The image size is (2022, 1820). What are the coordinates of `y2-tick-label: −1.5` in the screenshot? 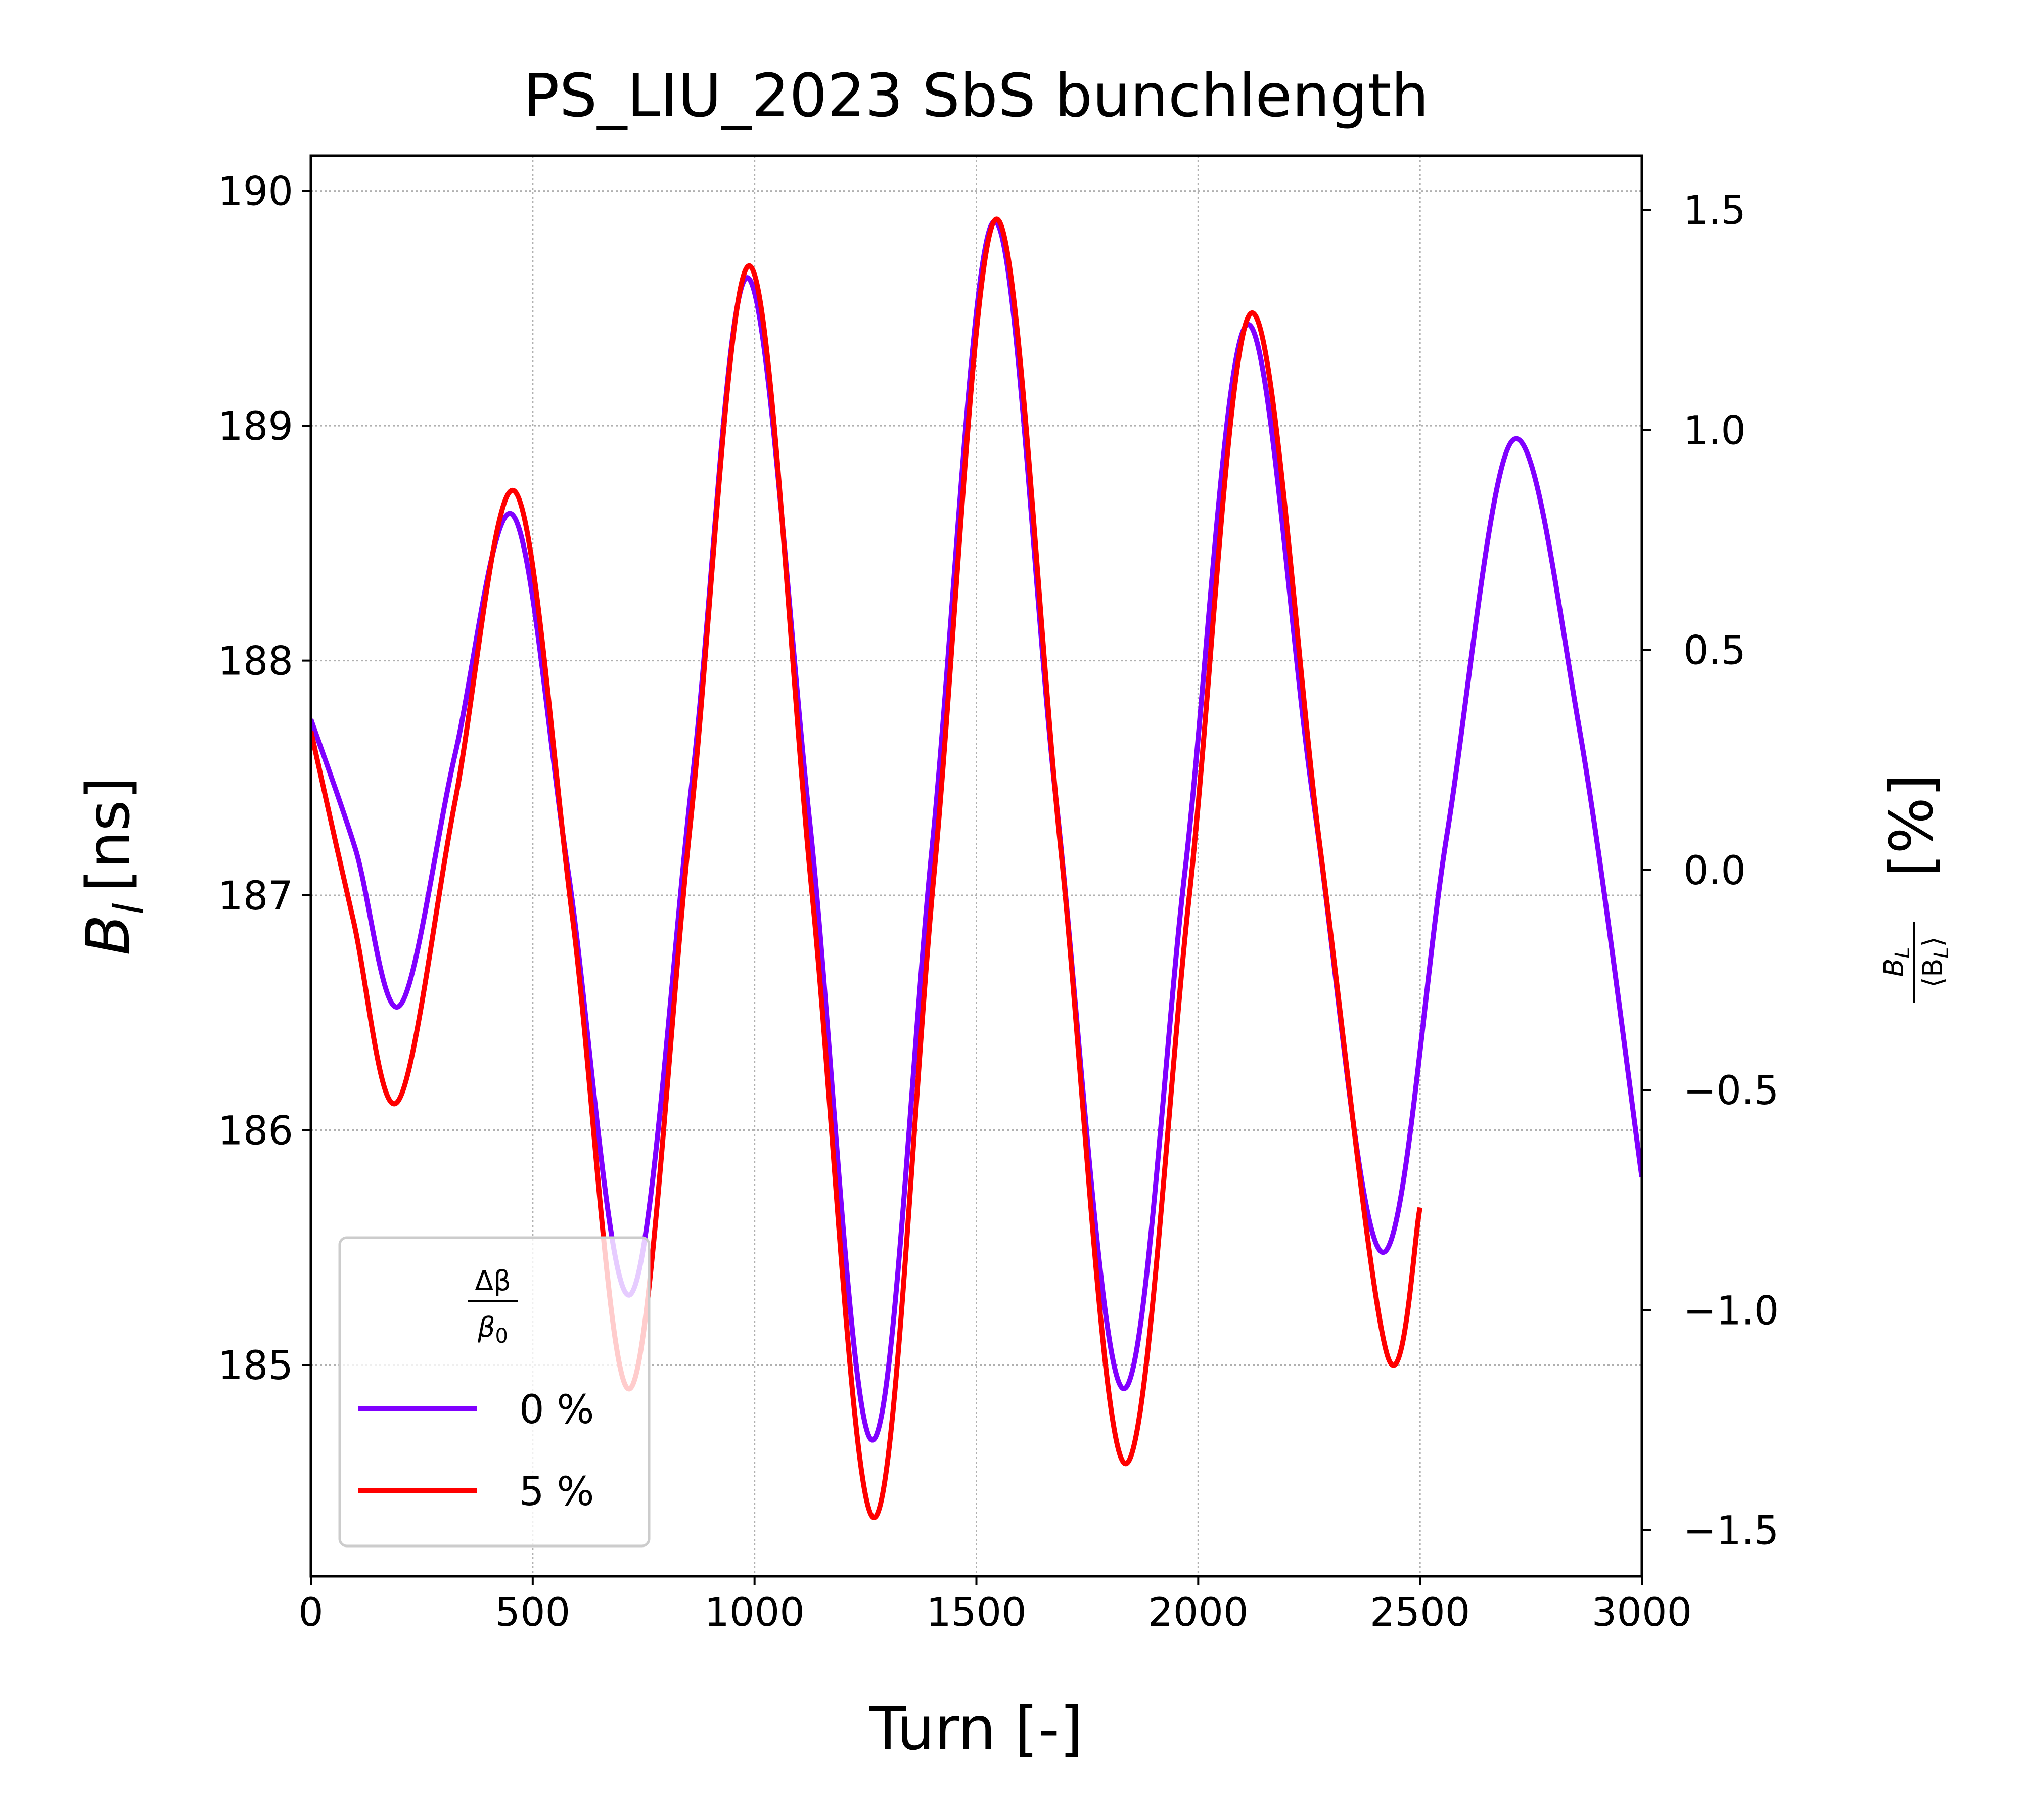 It's located at (1731, 1531).